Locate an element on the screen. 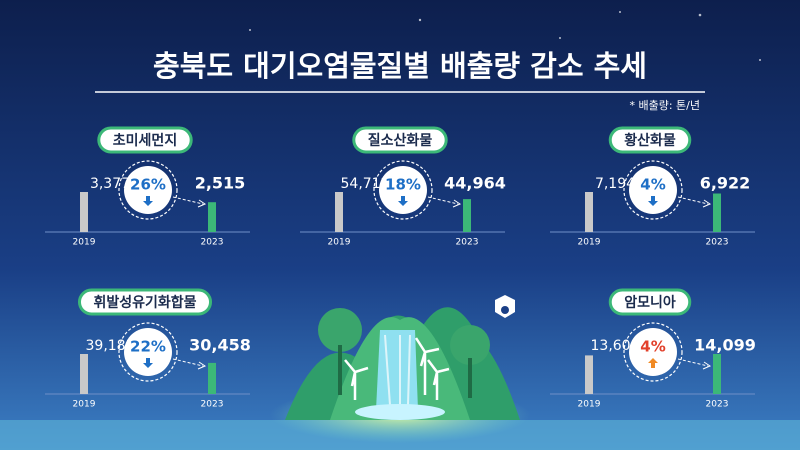  value-label: 3,377 is located at coordinates (110, 184).